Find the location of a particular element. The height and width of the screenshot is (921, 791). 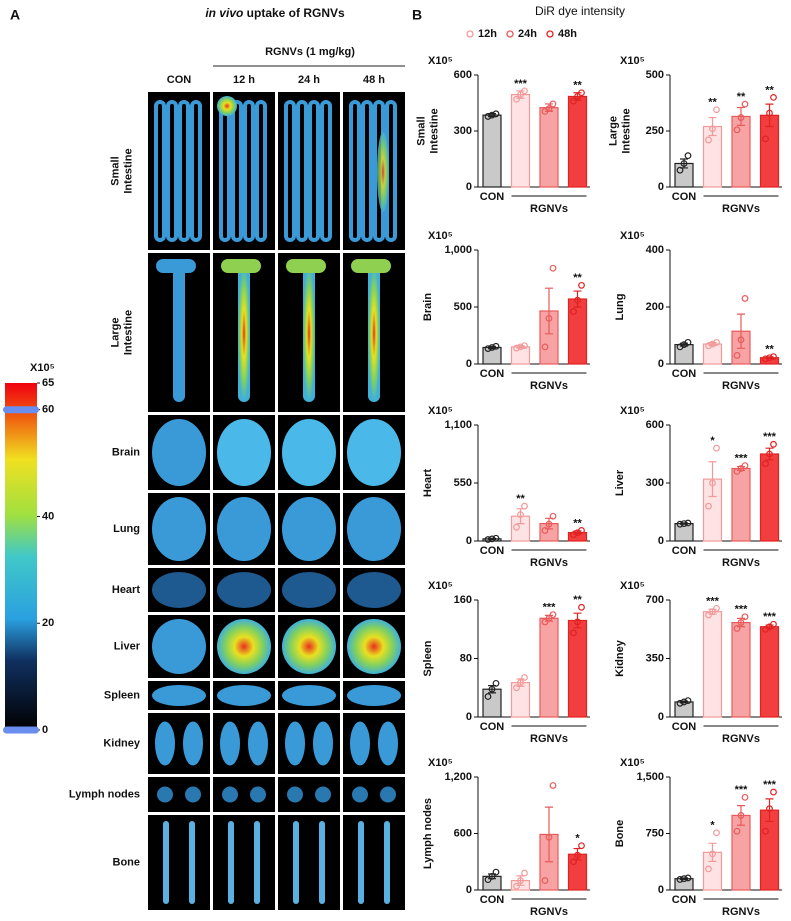

y-tick-label: 500 is located at coordinates (463, 307).